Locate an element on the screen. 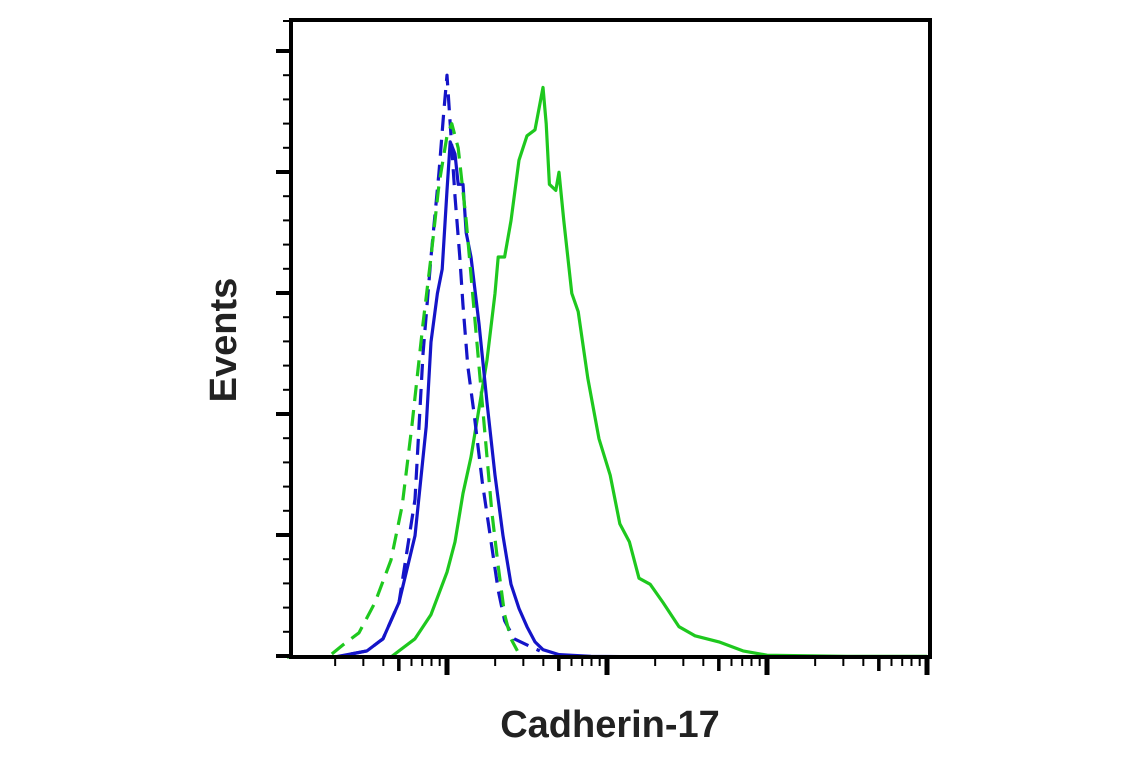 Image resolution: width=1141 pixels, height=768 pixels. y-axis-label: Events is located at coordinates (224, 340).